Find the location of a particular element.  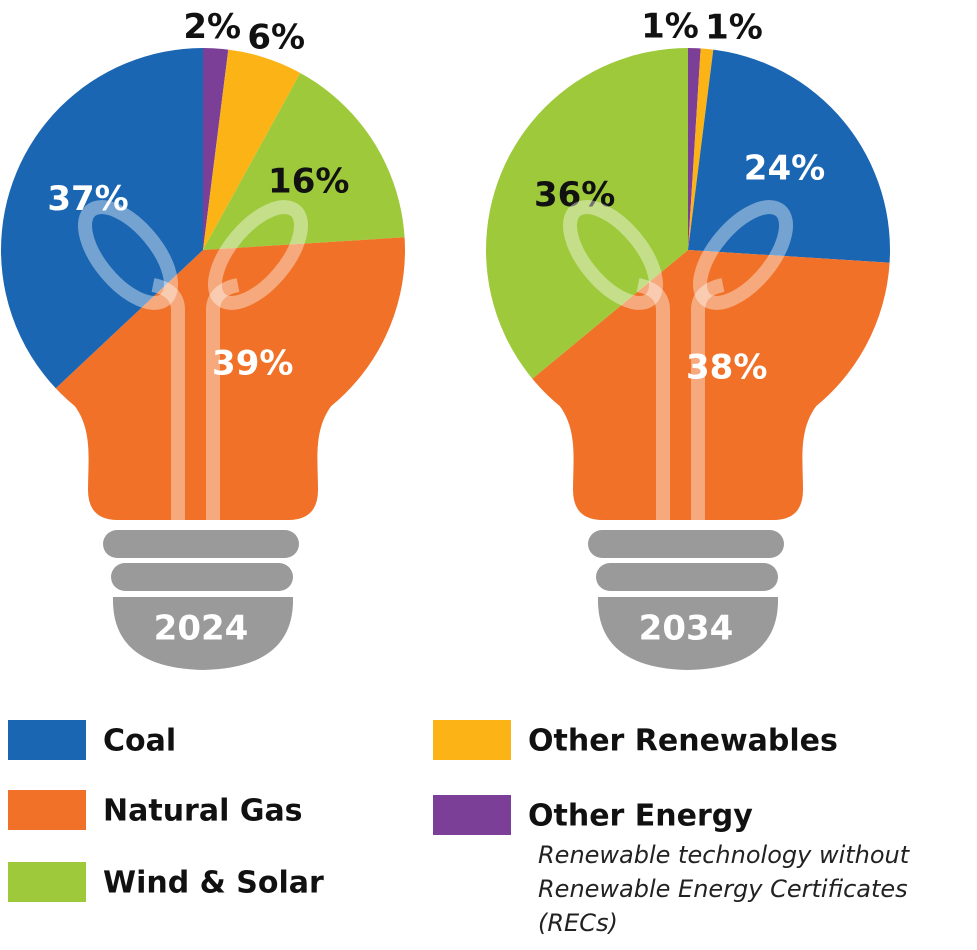

value-label: 37% is located at coordinates (87, 199).